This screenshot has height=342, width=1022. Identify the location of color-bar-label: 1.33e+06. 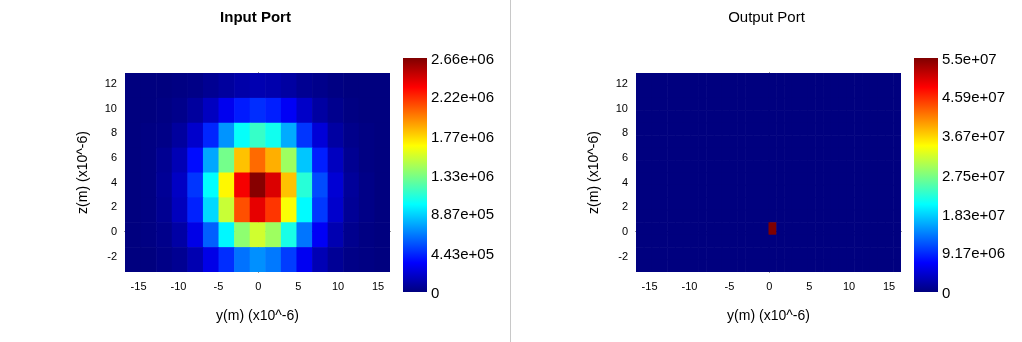
(462, 175).